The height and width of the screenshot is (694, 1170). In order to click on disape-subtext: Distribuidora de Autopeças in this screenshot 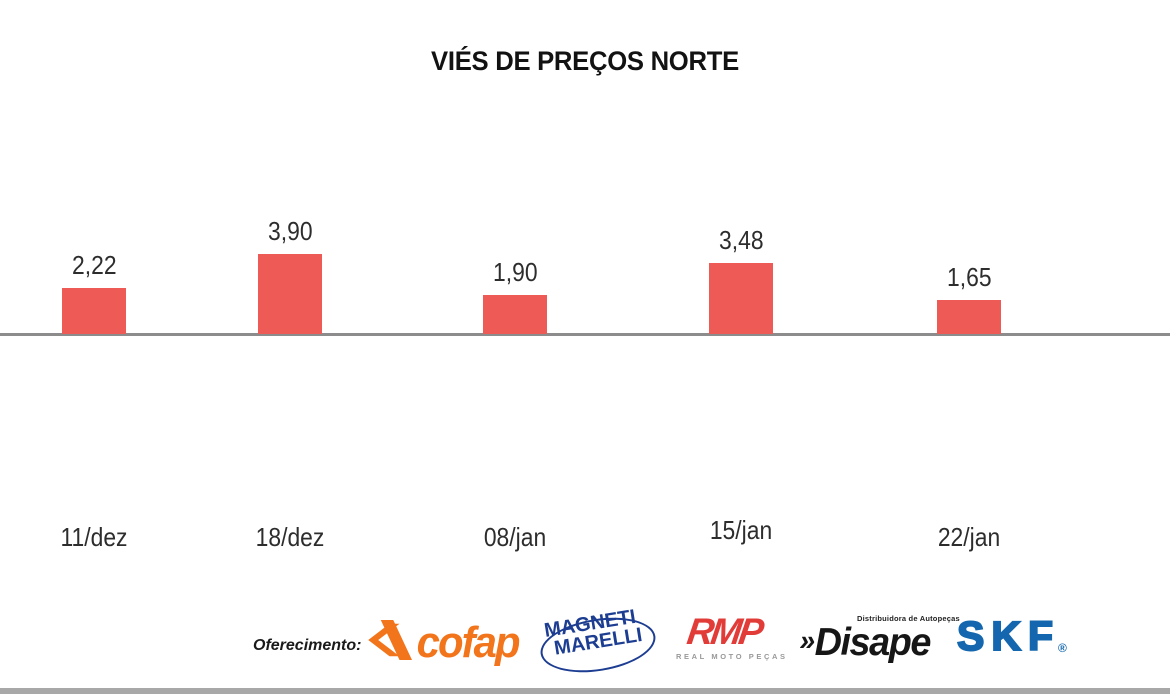, I will do `click(908, 618)`.